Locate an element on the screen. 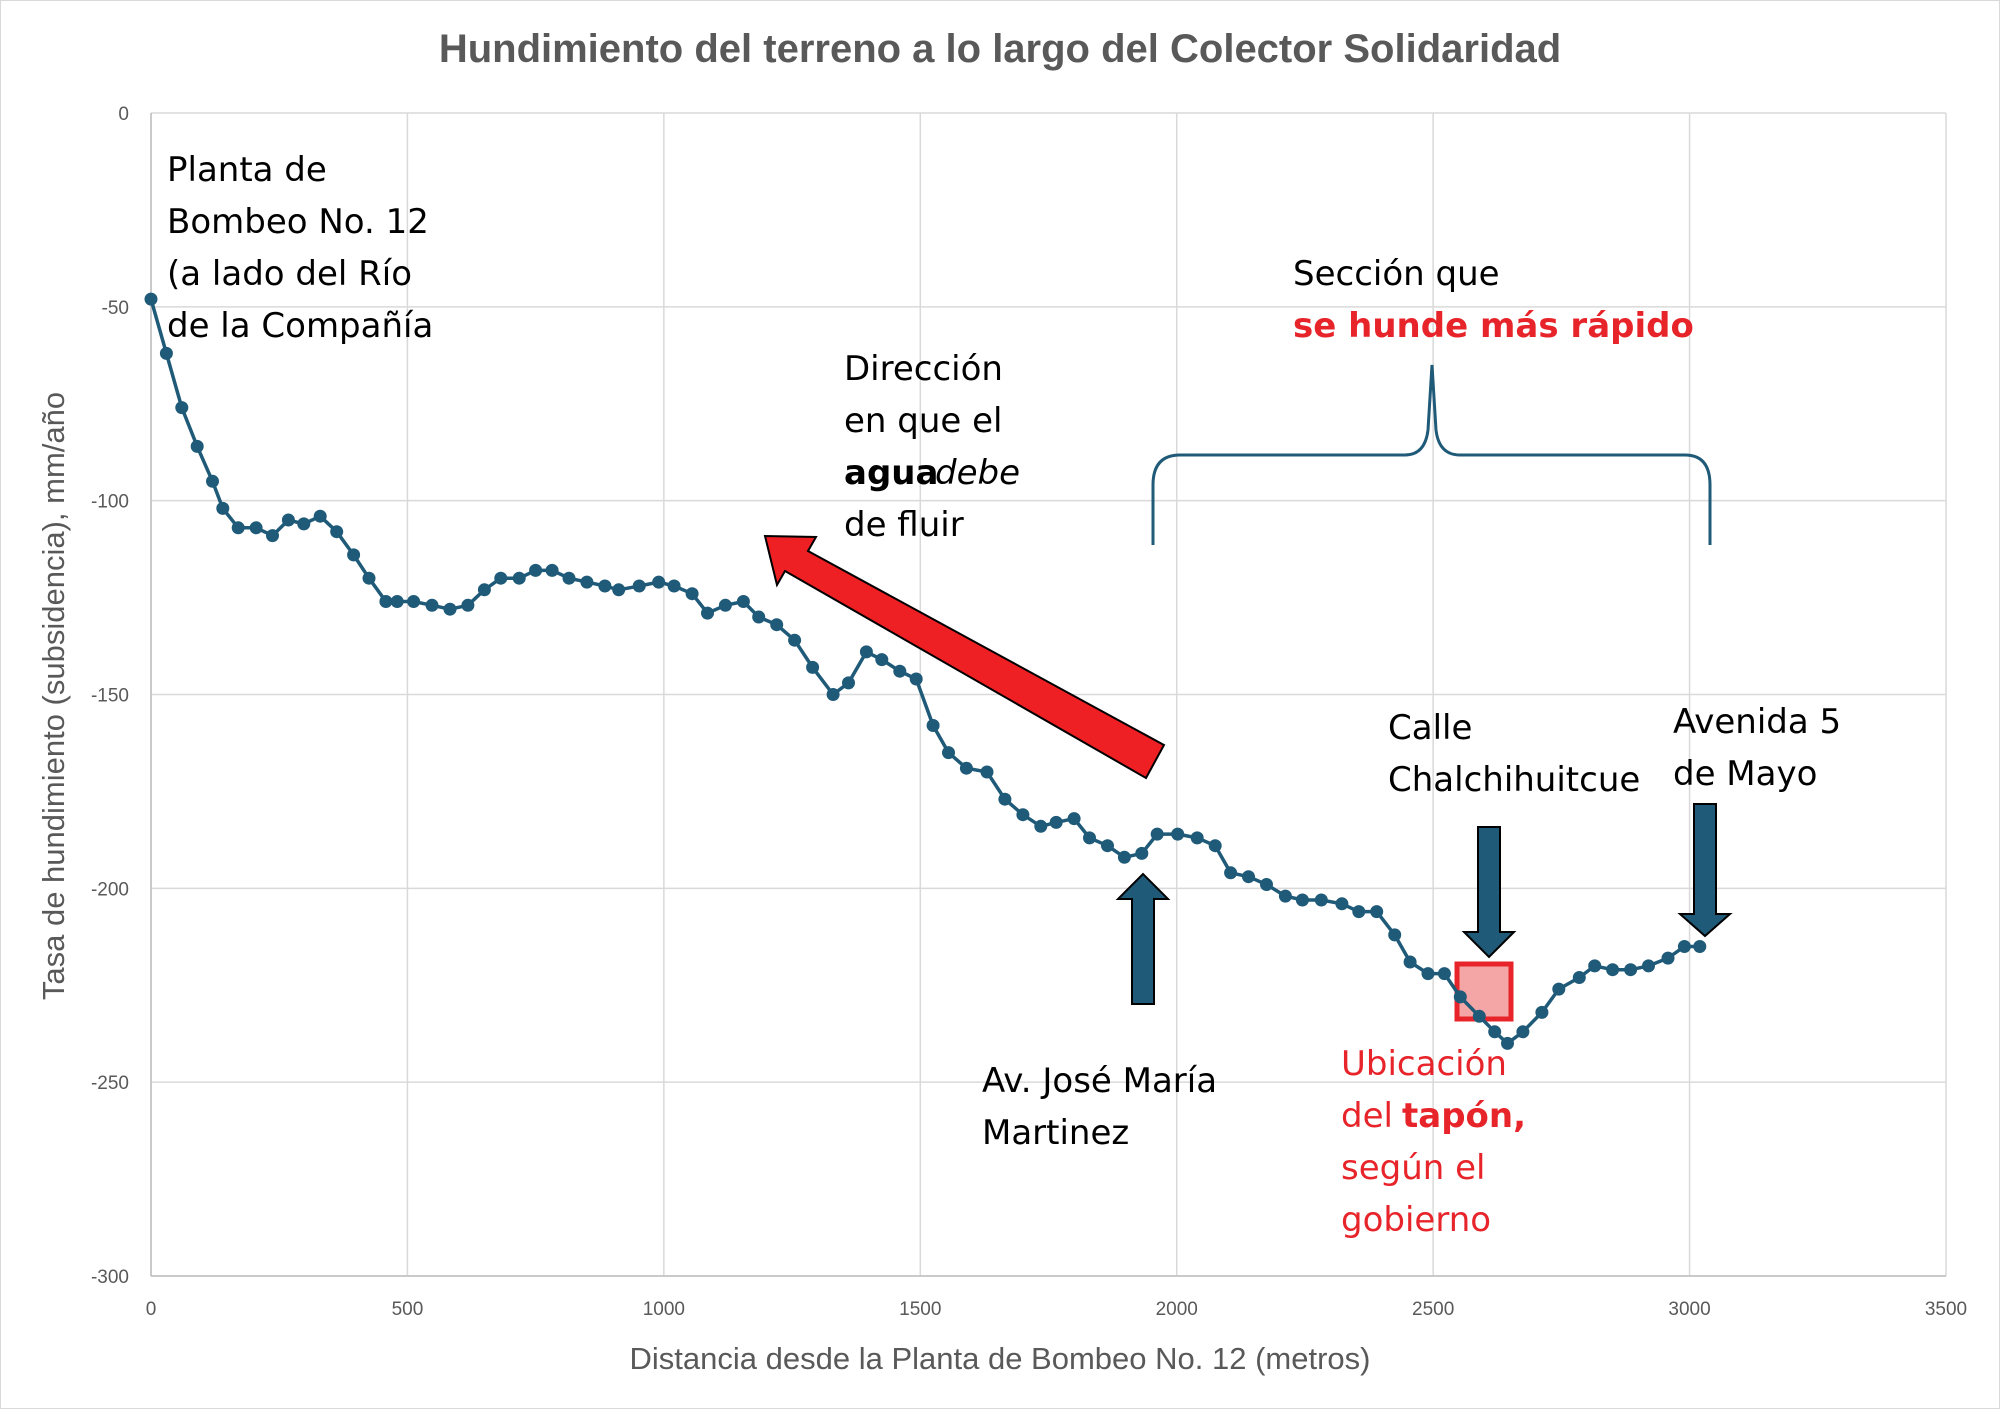  arrow-down-calle-chalchihuitcue is located at coordinates (1489, 892).